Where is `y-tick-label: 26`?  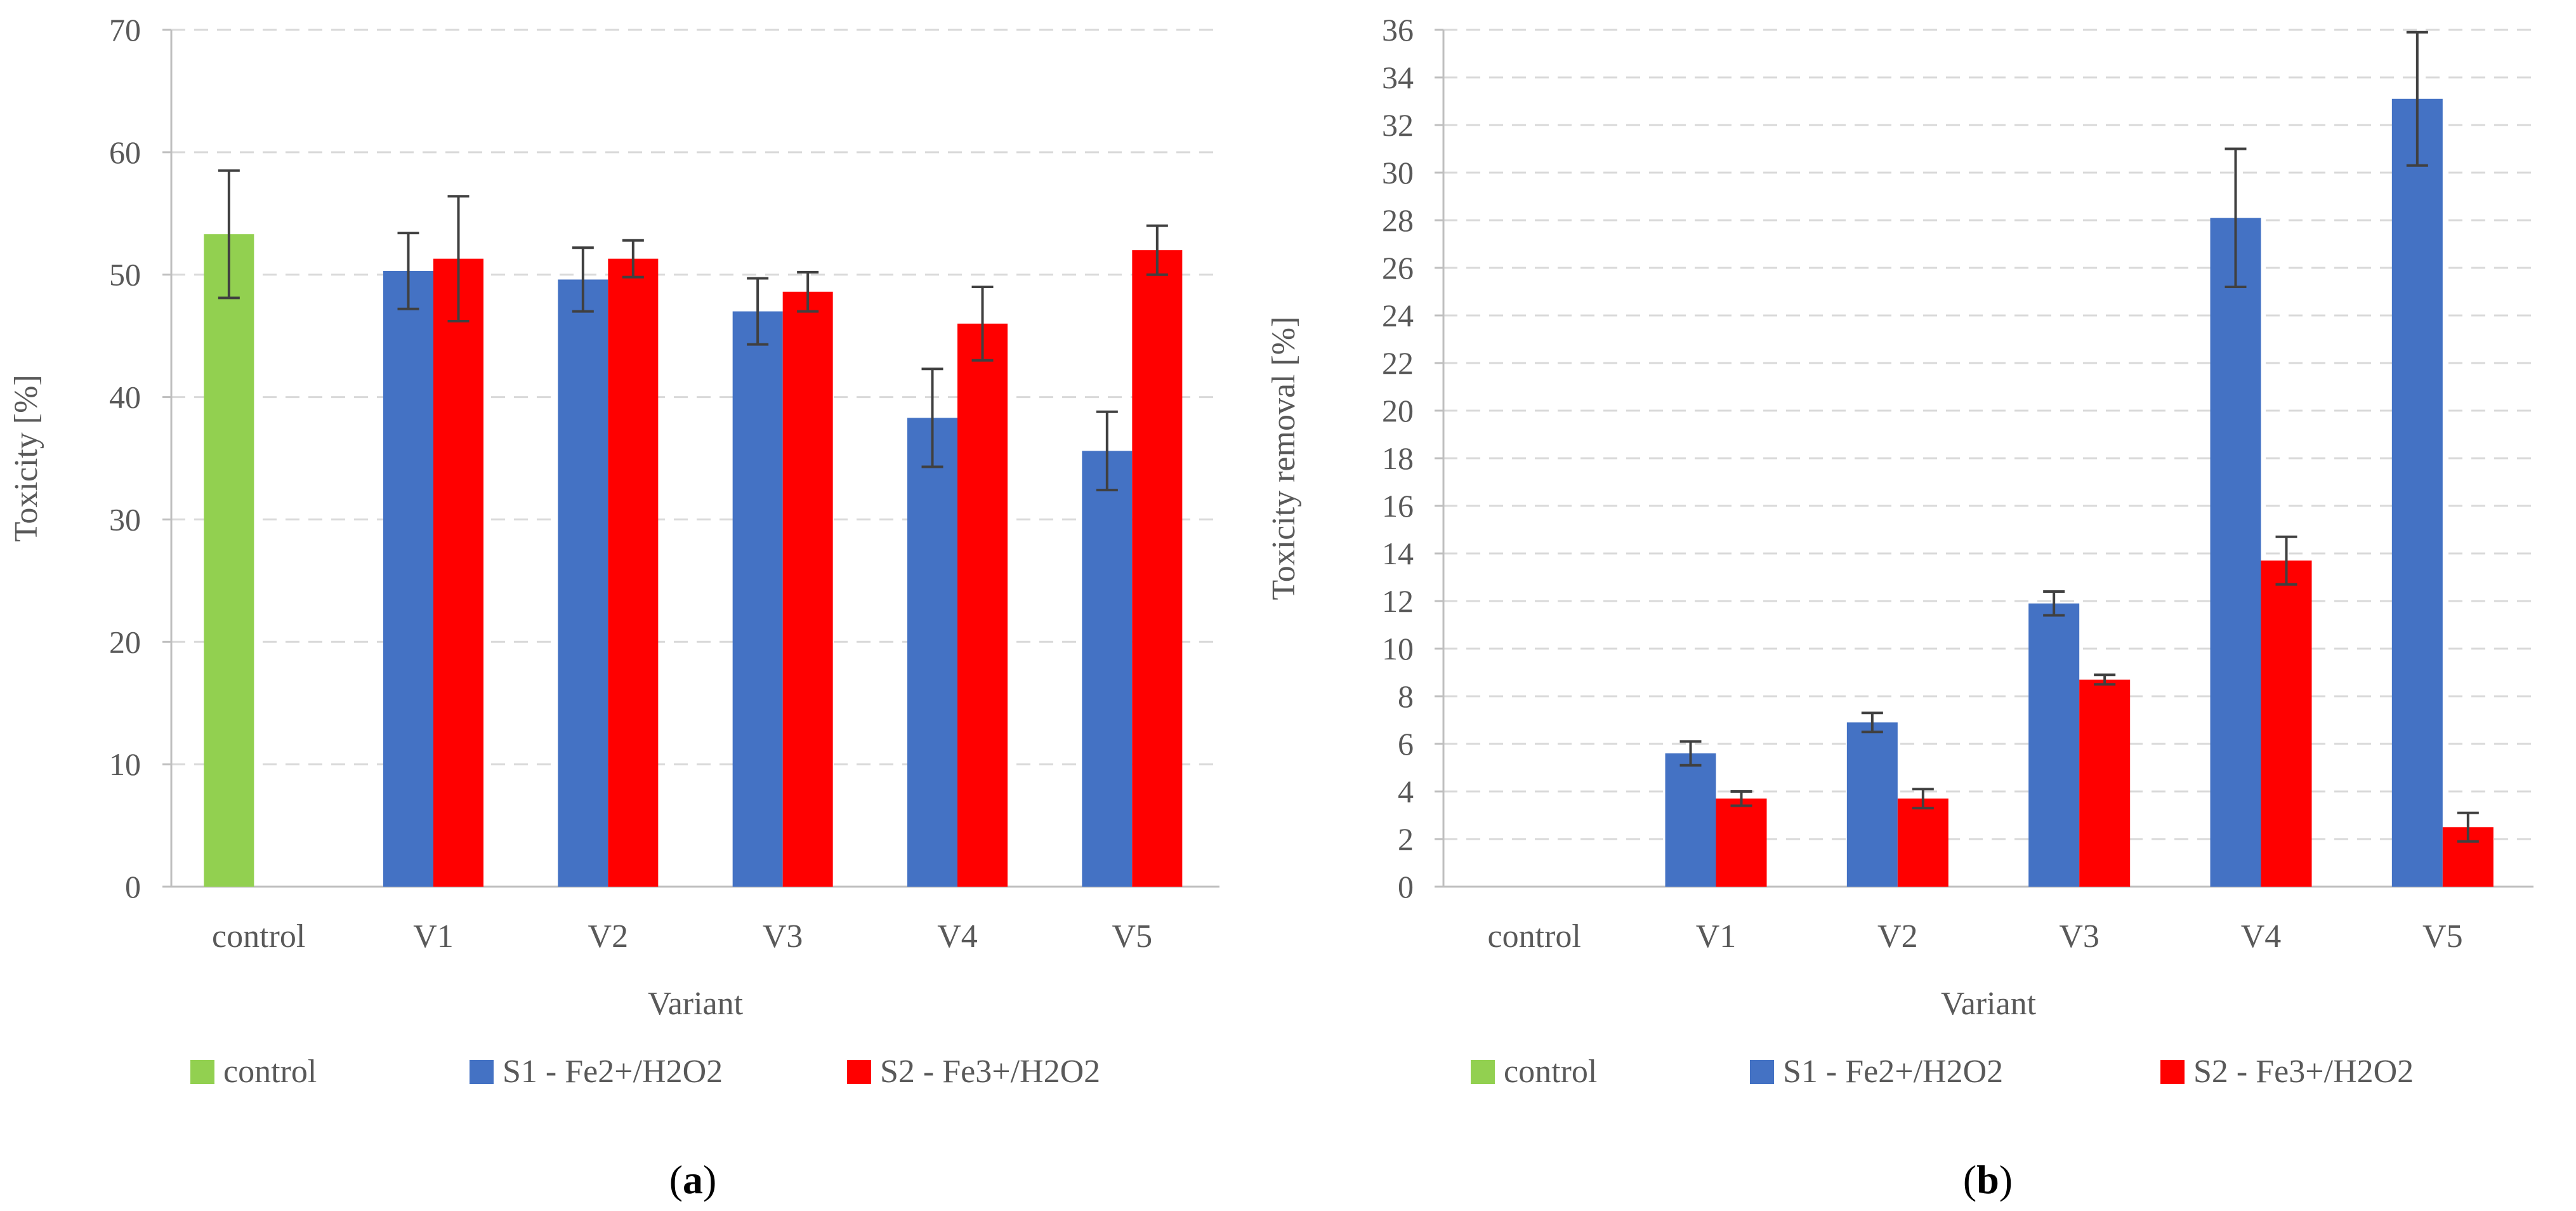
y-tick-label: 26 is located at coordinates (1398, 268).